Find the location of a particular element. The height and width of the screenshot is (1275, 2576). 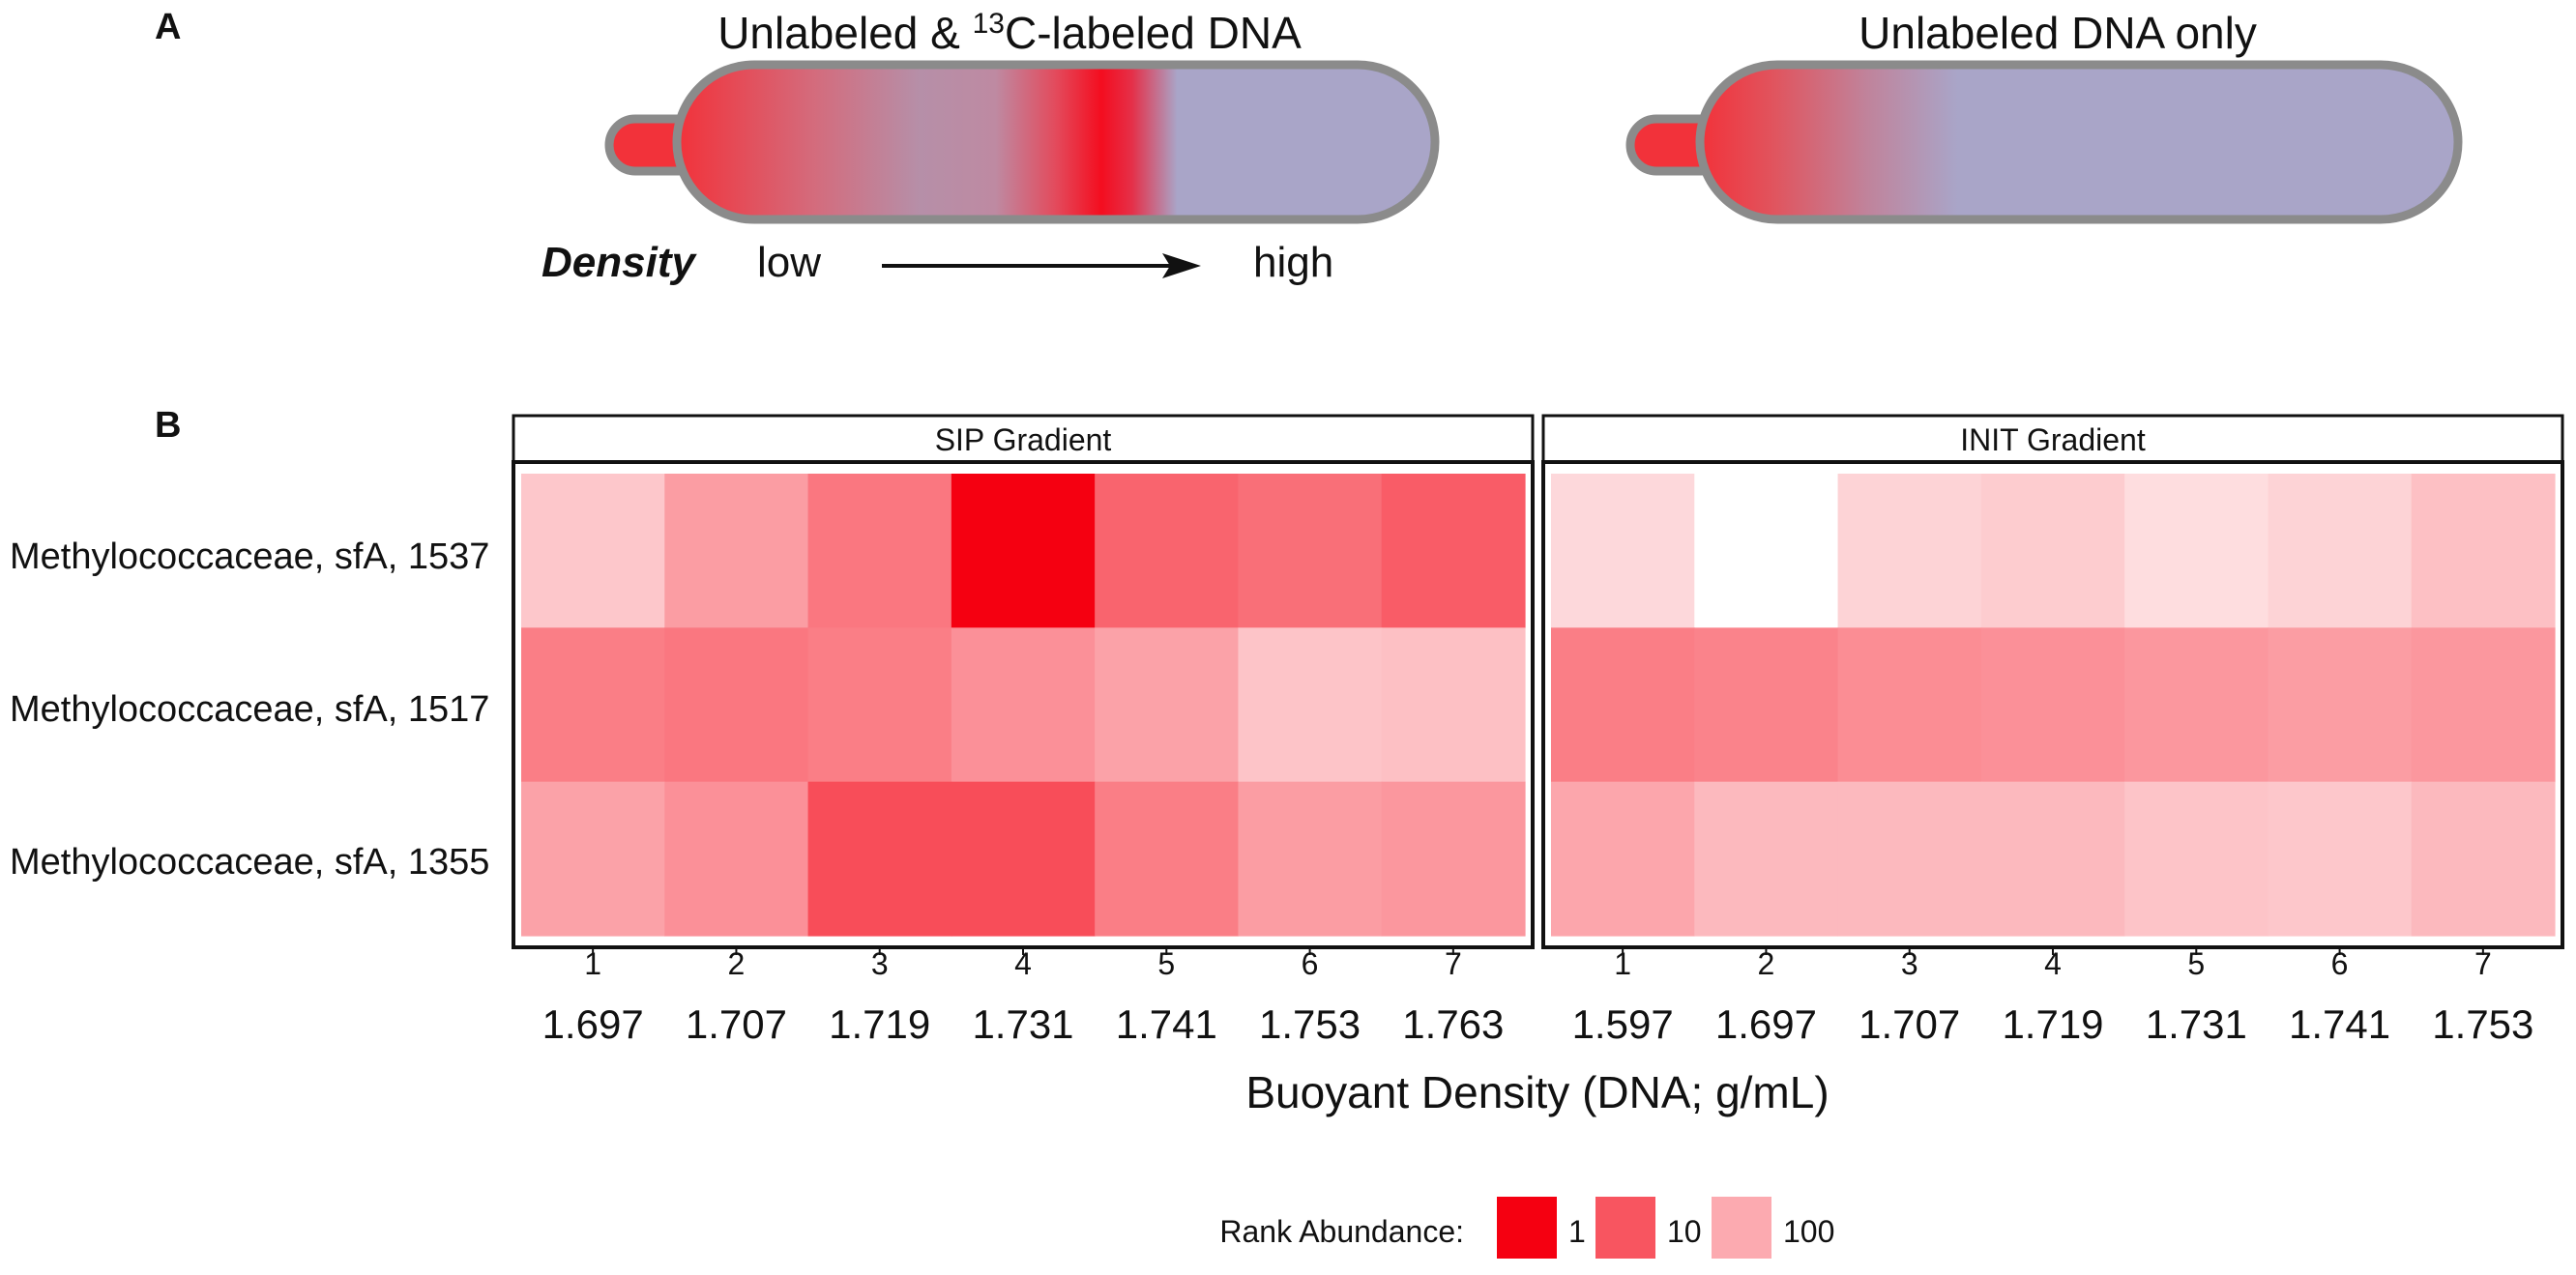

density-arrow-head is located at coordinates (1181, 265).